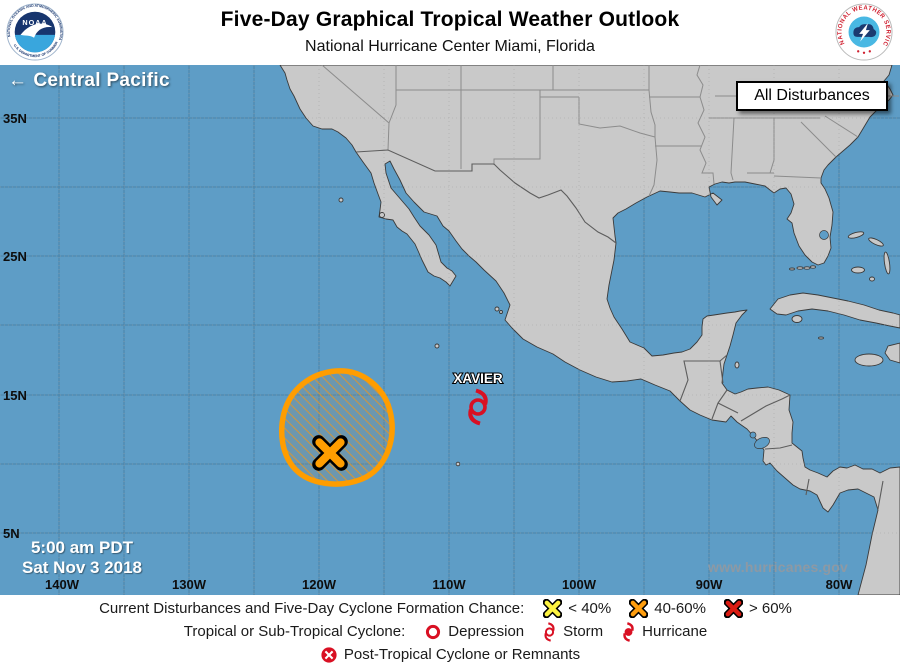  Describe the element at coordinates (583, 631) in the screenshot. I see `legend-item-label: Storm` at that location.